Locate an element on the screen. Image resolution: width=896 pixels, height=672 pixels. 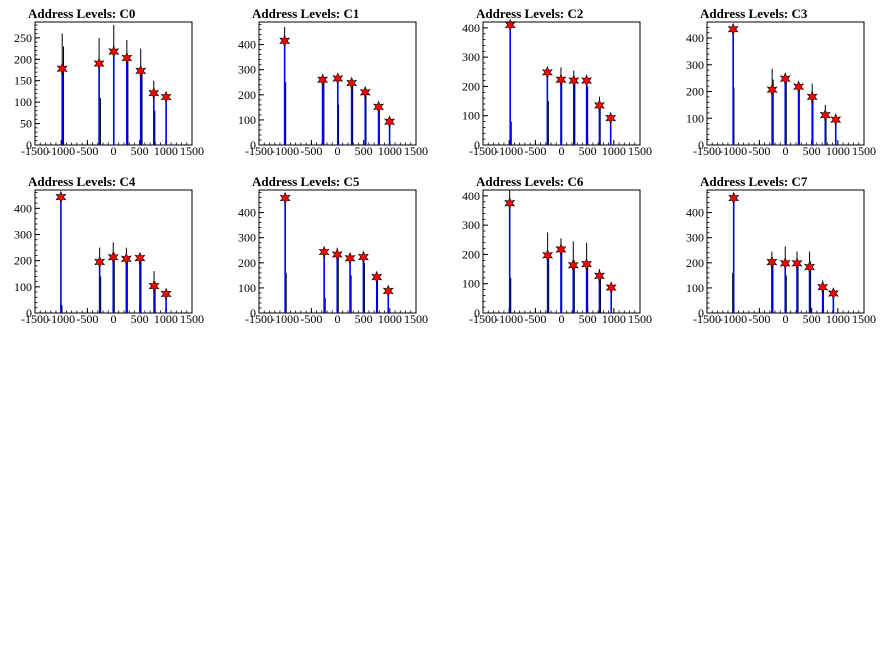
chart-title: Address Levels: C3 is located at coordinates (754, 13).